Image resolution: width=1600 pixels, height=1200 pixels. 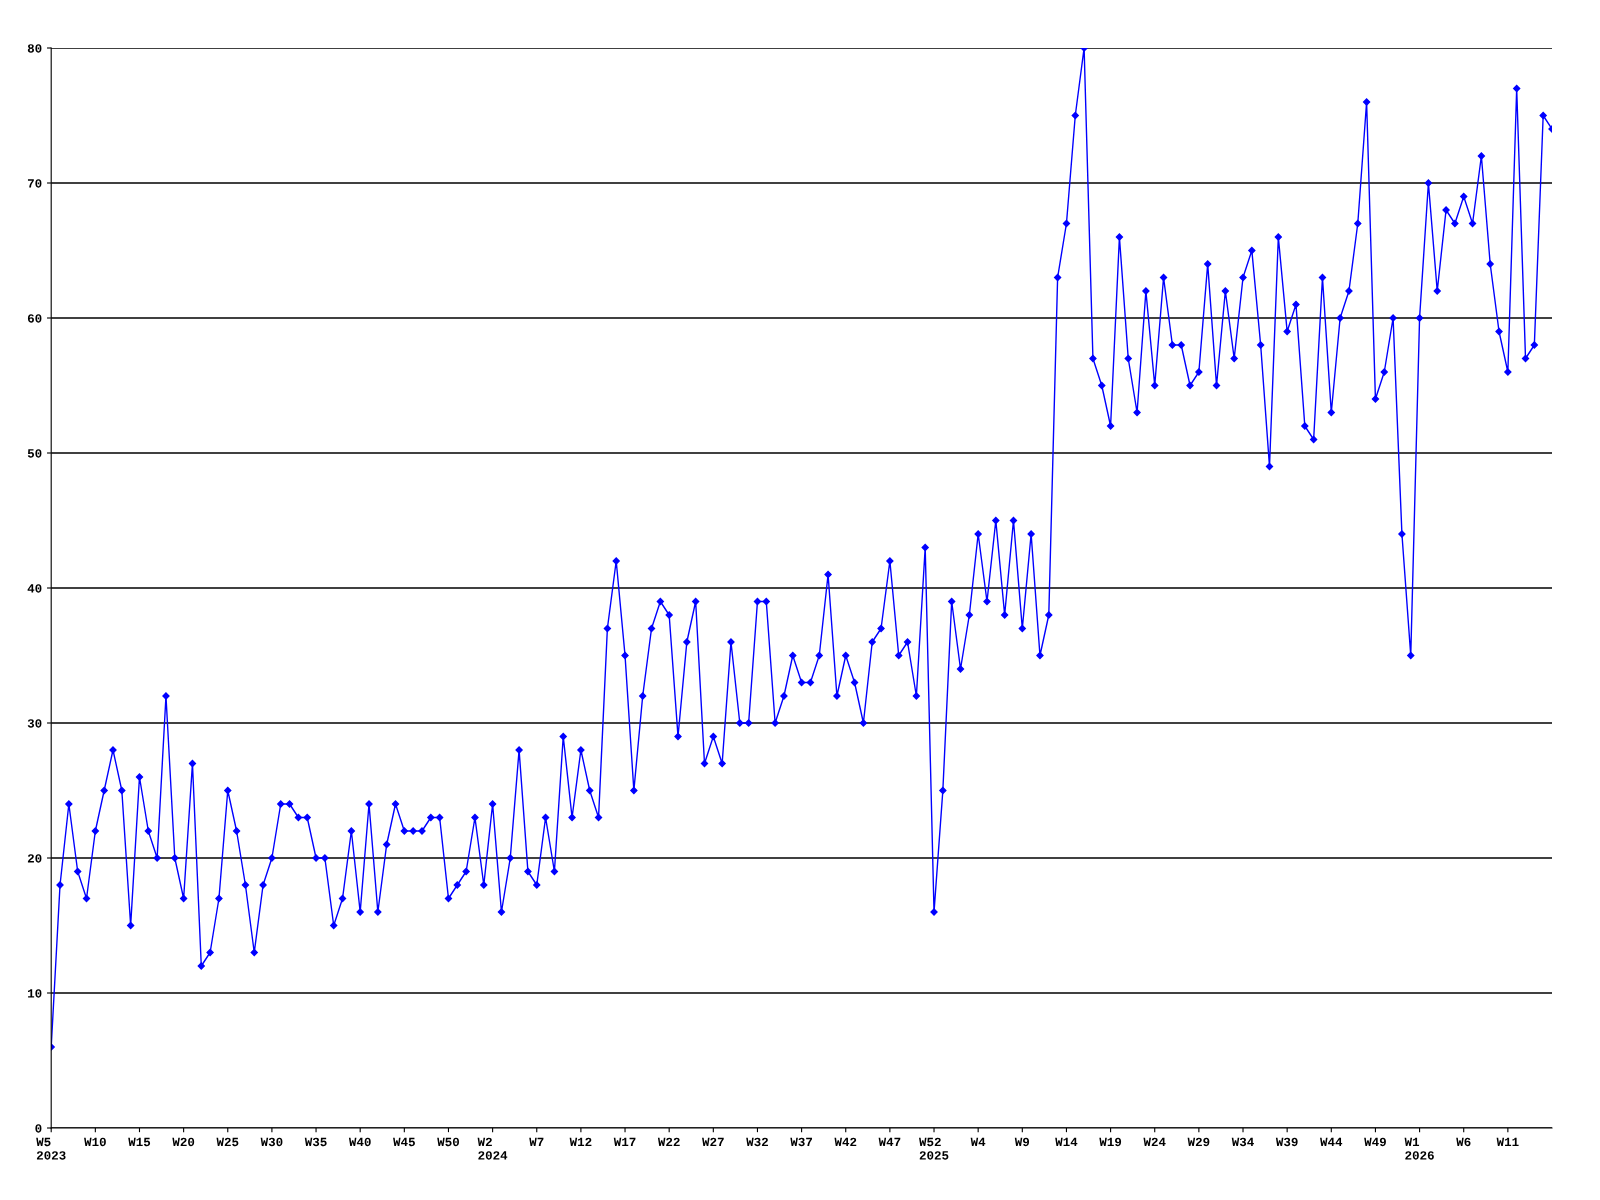 What do you see at coordinates (139, 1142) in the screenshot?
I see `x-tick-label: W15` at bounding box center [139, 1142].